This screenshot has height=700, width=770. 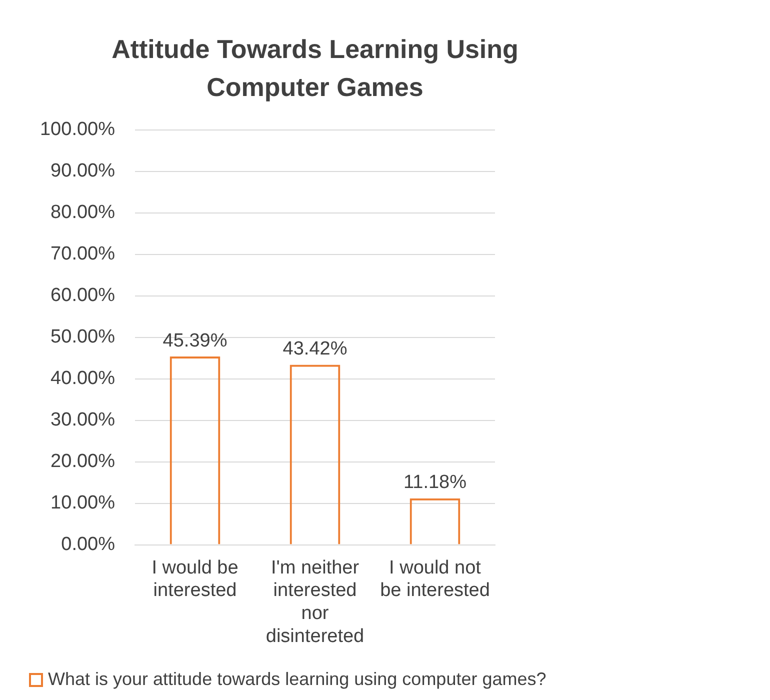 What do you see at coordinates (83, 503) in the screenshot?
I see `y-tick-label: 10.00%` at bounding box center [83, 503].